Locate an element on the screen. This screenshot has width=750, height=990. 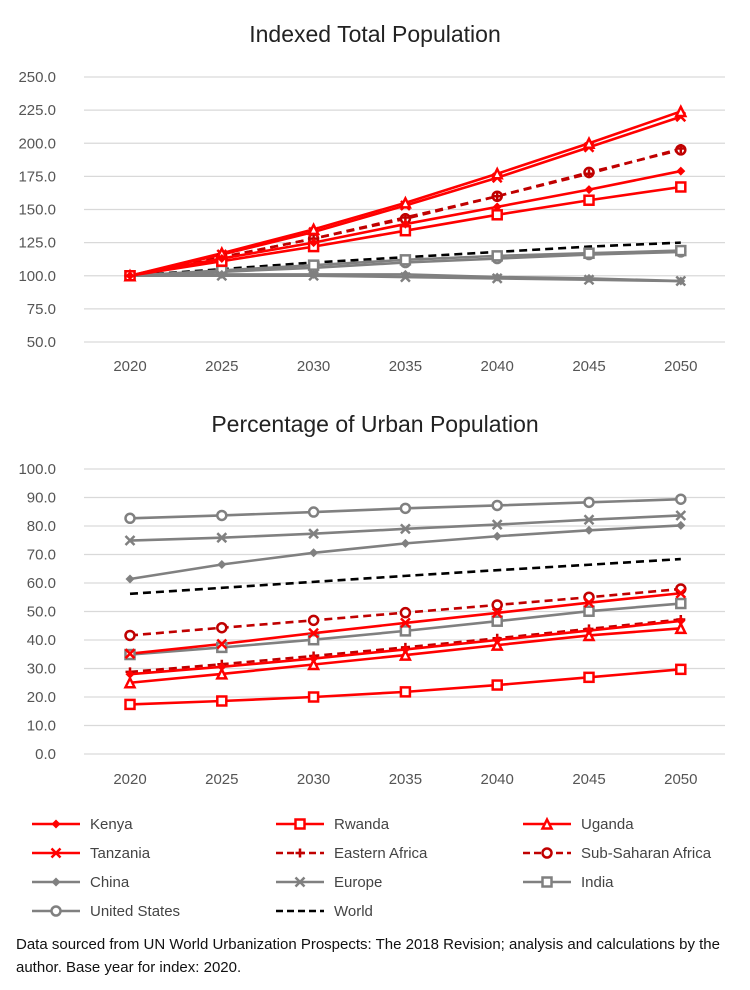
y-tick-label: 225.0 is located at coordinates (37, 110).